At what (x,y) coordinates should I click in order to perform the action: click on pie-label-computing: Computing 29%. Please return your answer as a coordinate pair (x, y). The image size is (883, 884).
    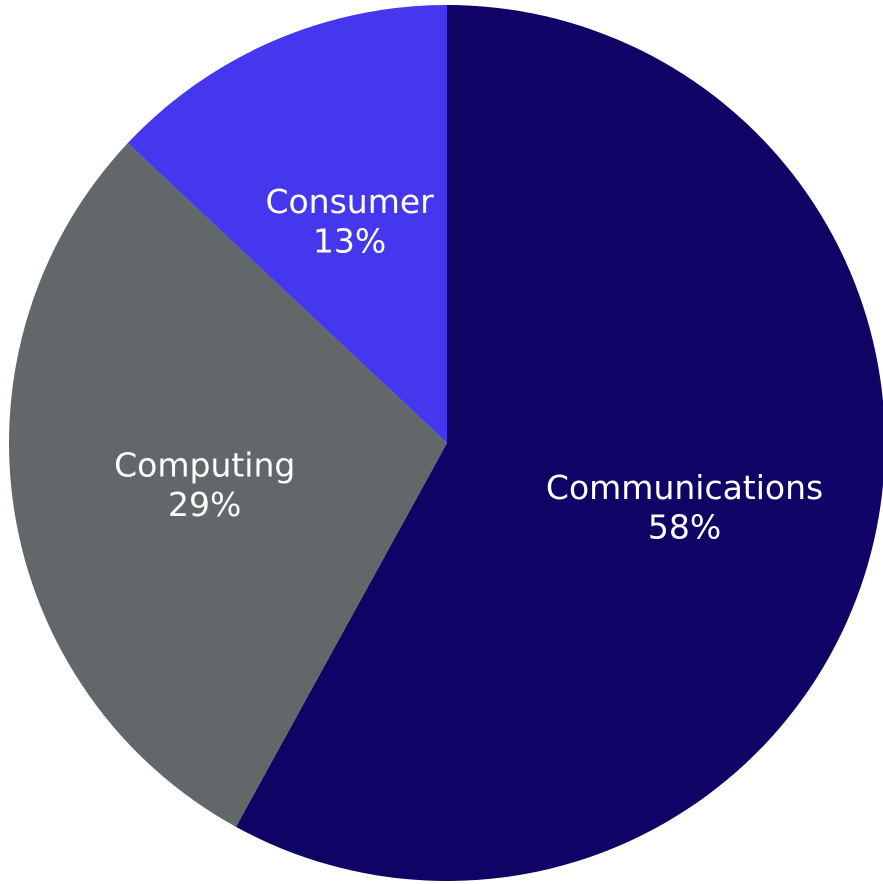
    Looking at the image, I should click on (204, 484).